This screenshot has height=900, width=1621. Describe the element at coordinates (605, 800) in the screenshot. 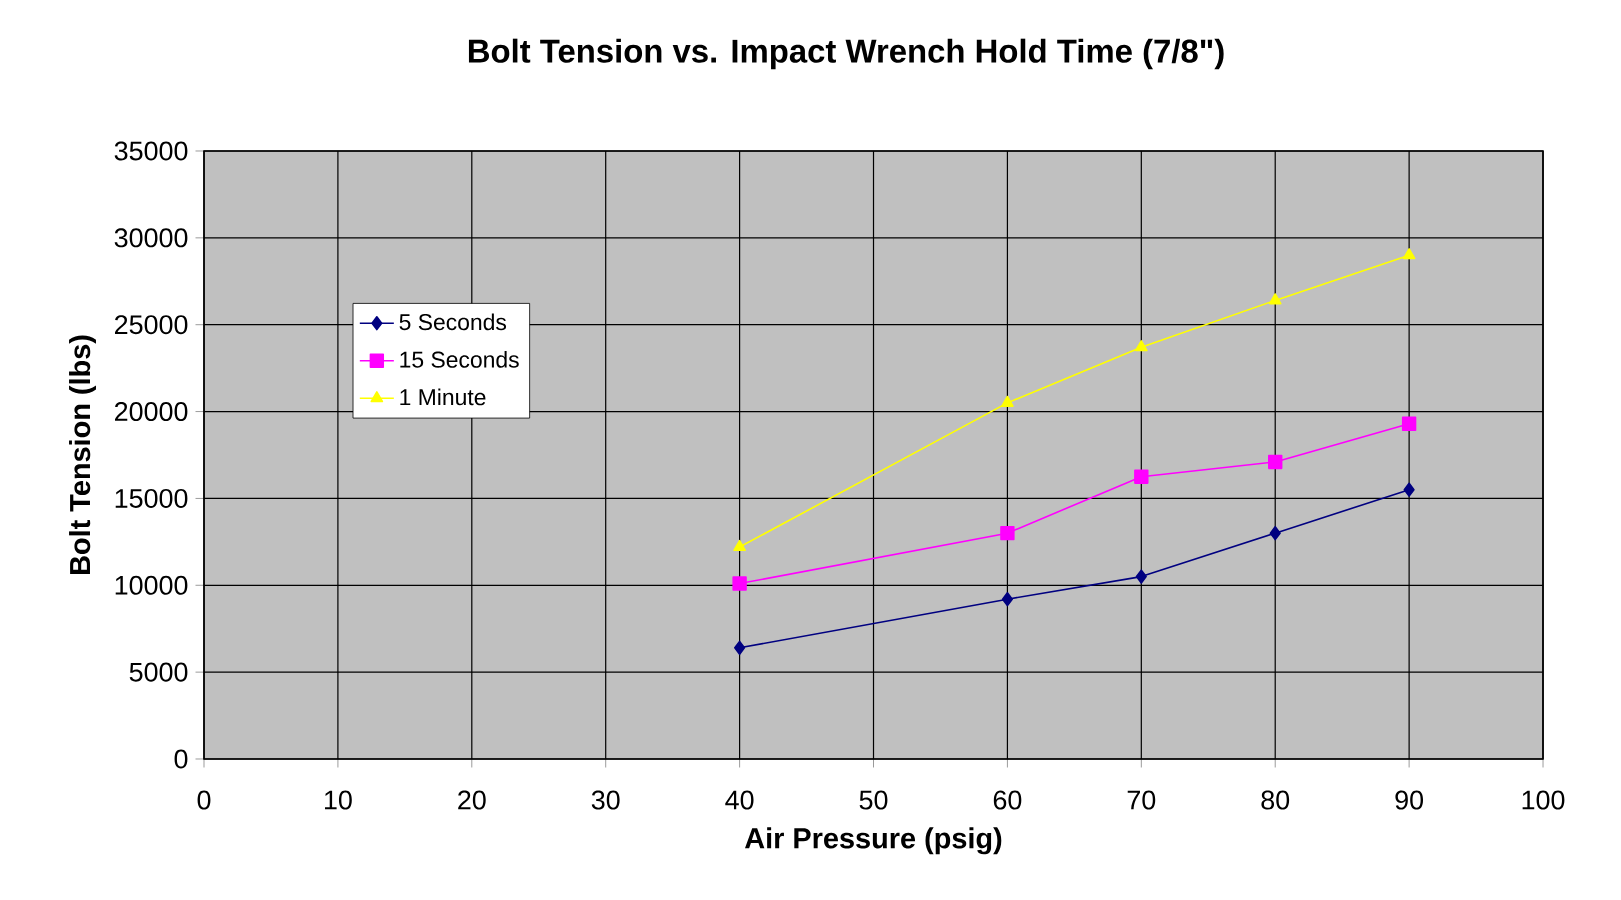

I see `x-tick-label: 30` at that location.